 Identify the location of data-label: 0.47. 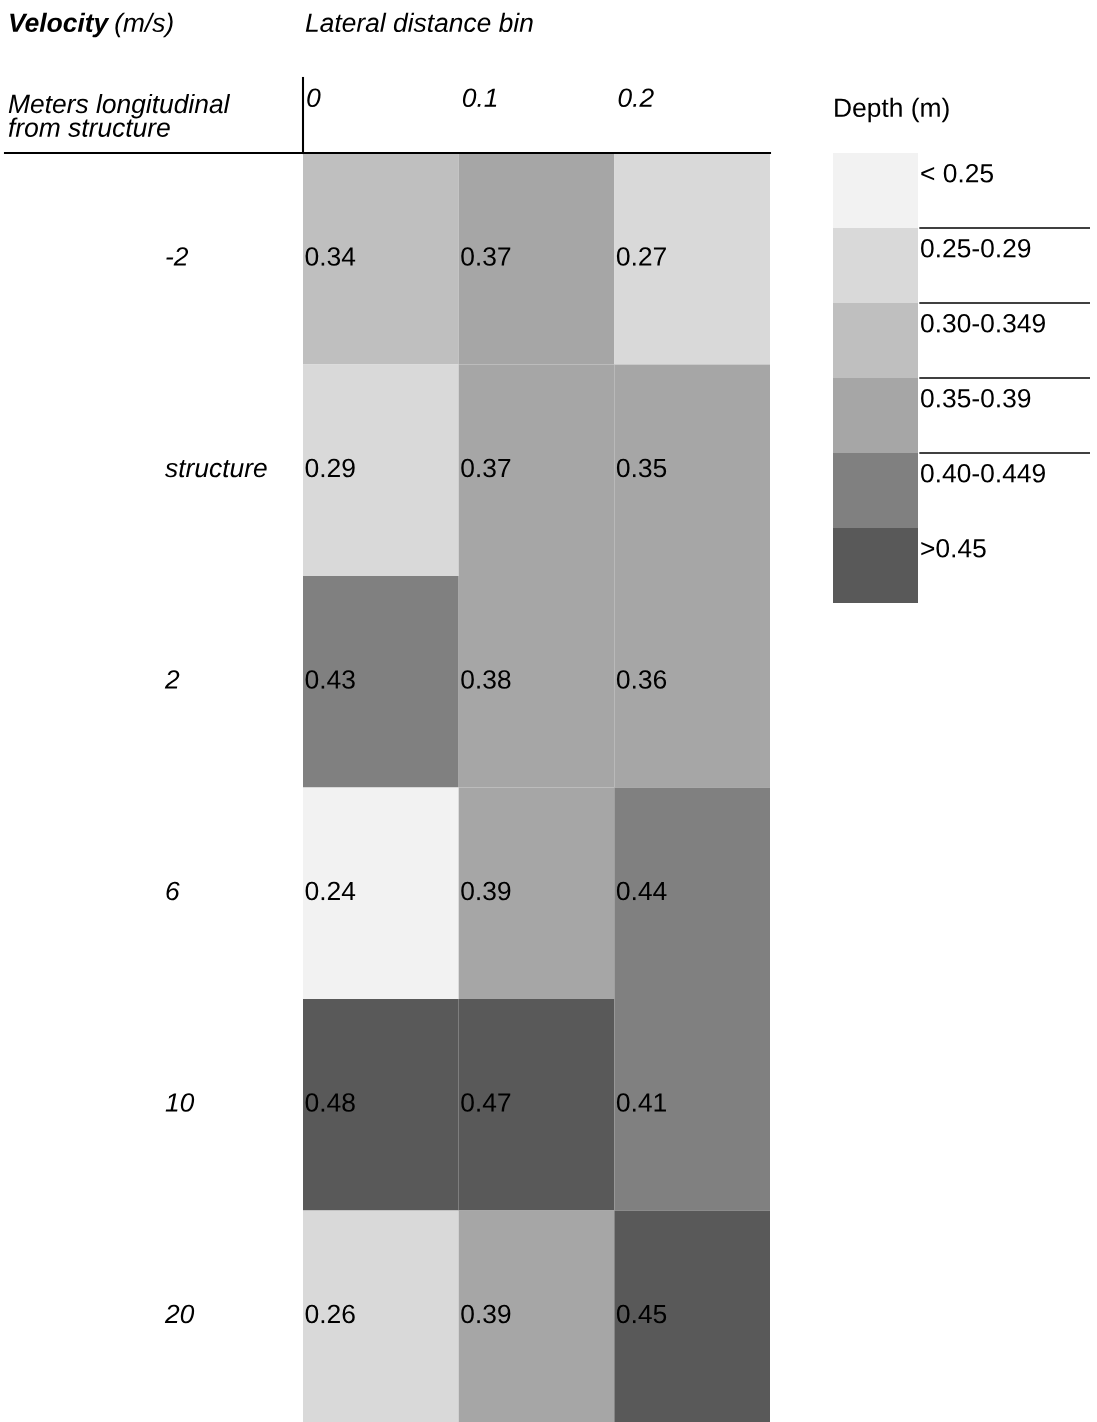
(486, 1102).